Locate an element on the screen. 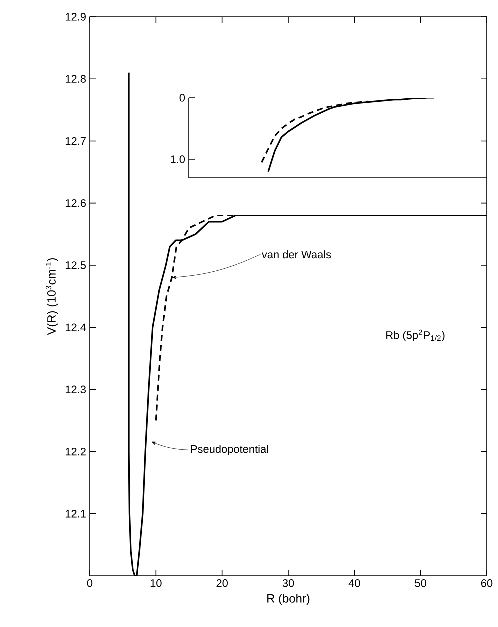  y-tick-label: 12.4 is located at coordinates (76, 328).